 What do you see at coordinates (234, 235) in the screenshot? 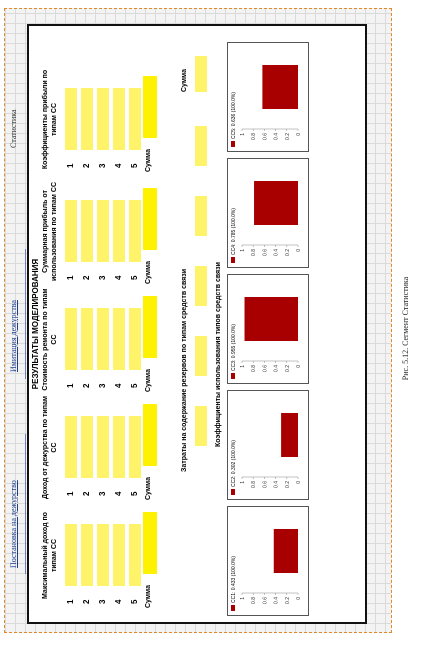
I see `chart-legend: СС4: 0.785 (100.0%)` at bounding box center [234, 235].